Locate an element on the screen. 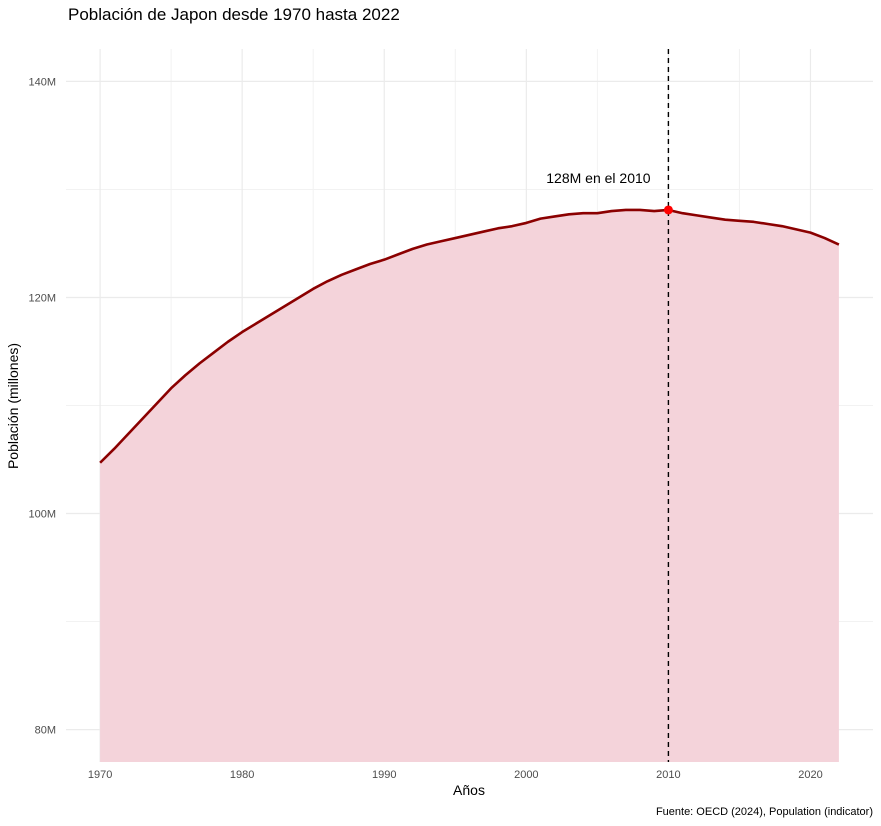  x-axis-ticks: 1970 1980 1990 2000 2010 2020 is located at coordinates (455, 775).